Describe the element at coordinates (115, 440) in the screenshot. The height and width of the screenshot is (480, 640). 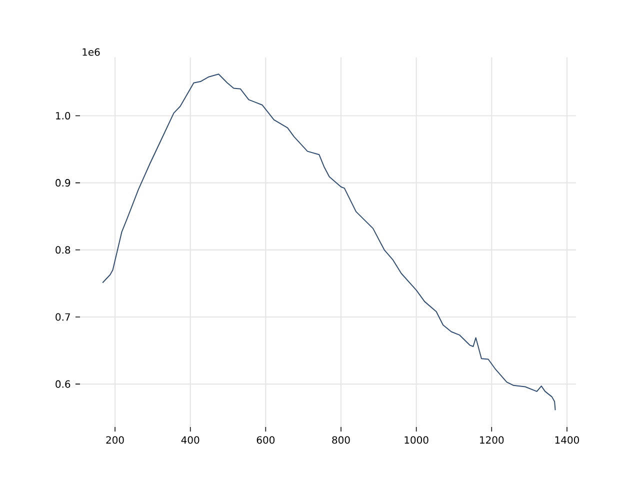
I see `x-tick-label: 200` at that location.